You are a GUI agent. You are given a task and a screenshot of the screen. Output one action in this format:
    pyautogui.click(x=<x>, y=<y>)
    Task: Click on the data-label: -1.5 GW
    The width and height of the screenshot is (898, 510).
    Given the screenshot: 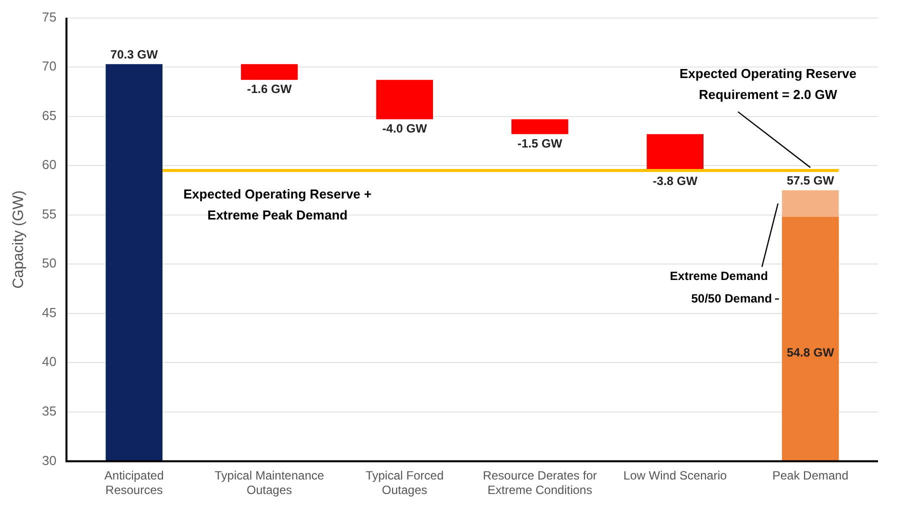 What is the action you would take?
    pyautogui.click(x=540, y=143)
    